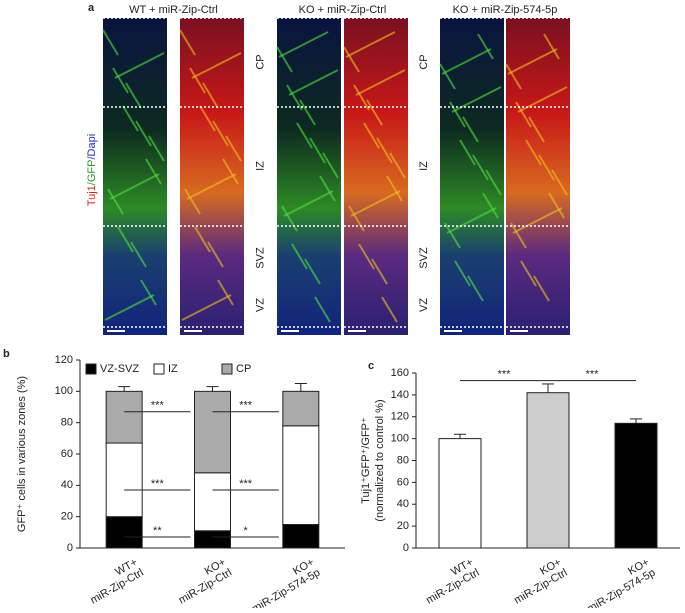 The height and width of the screenshot is (613, 685). I want to click on y-axis-label: Tuj1⁺GFP⁺/GFP⁺, so click(366, 460).